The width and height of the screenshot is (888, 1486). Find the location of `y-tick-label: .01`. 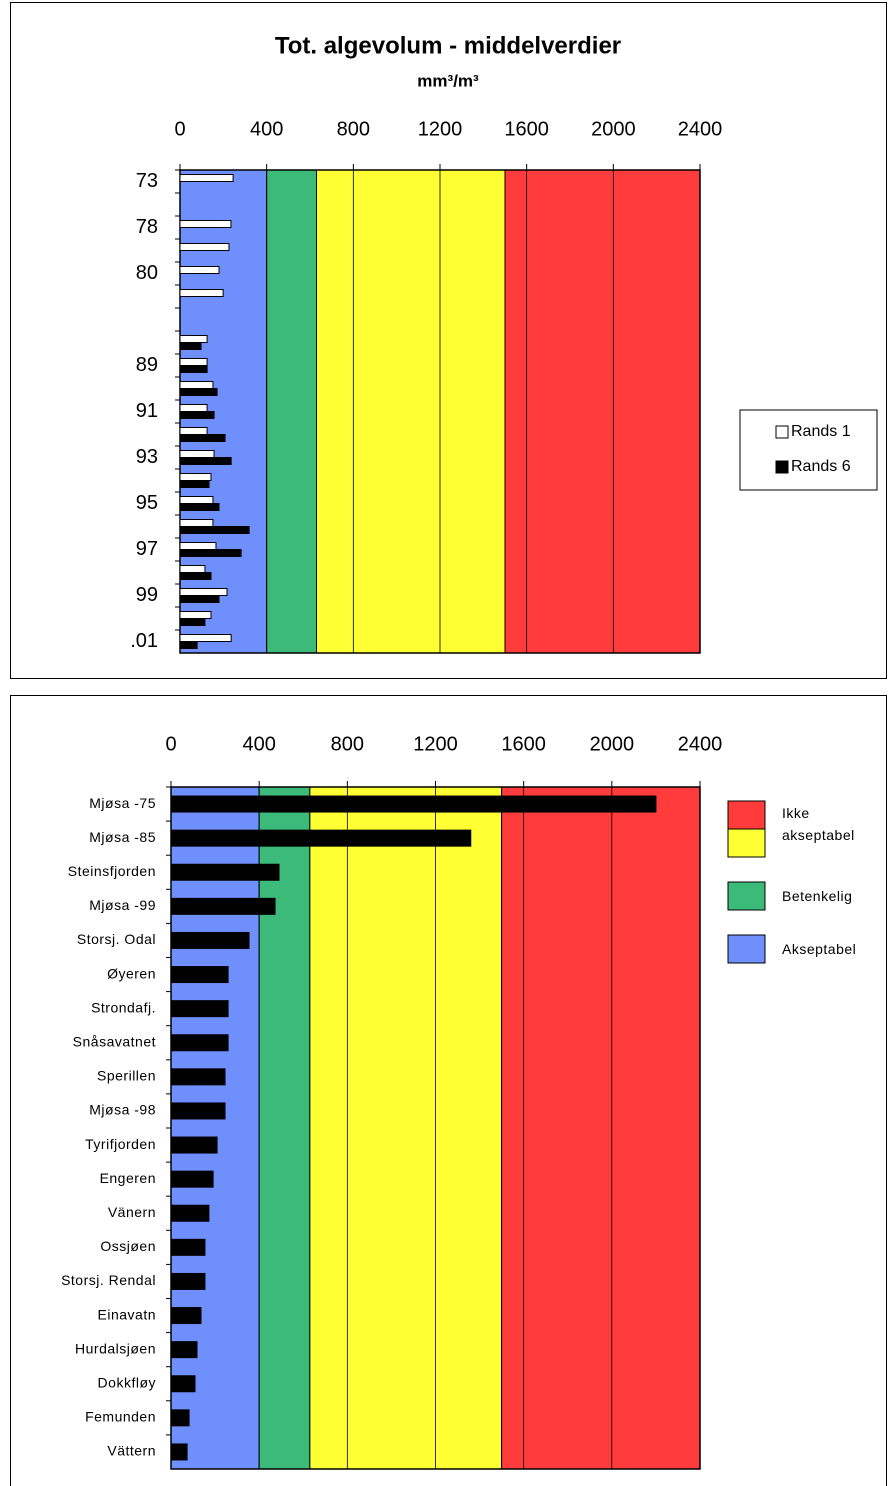

y-tick-label: .01 is located at coordinates (144, 641).